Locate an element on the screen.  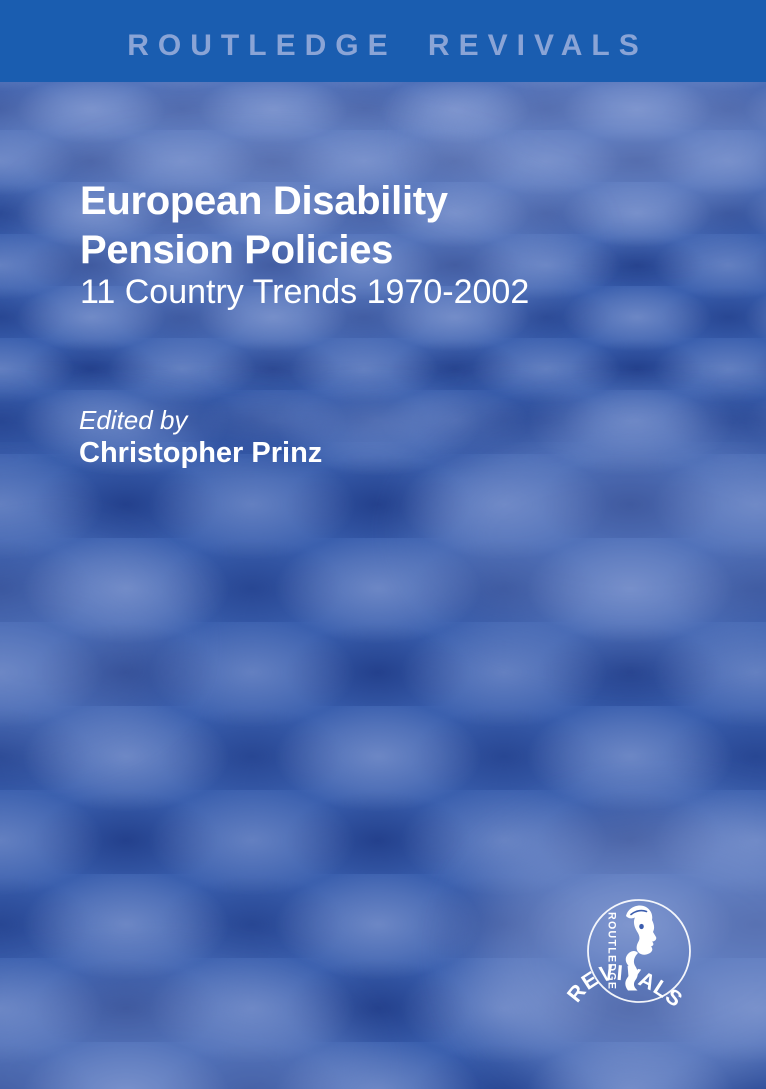
logo-circle is located at coordinates (639, 951).